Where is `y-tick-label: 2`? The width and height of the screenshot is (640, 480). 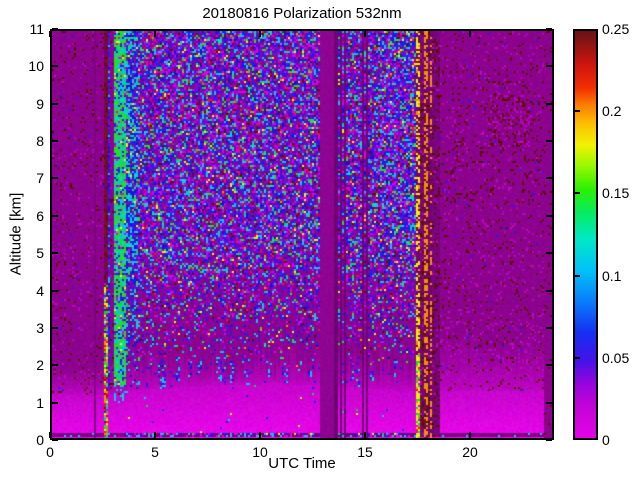 y-tick-label: 2 is located at coordinates (40, 365).